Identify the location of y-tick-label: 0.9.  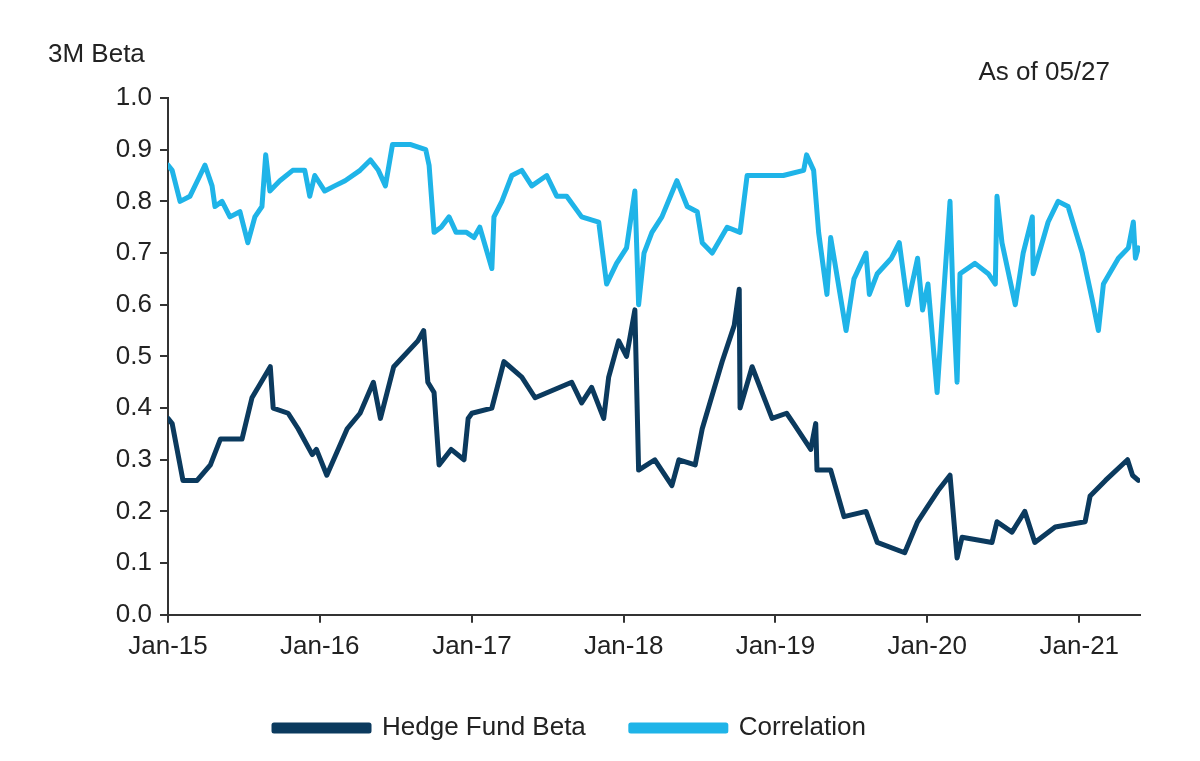
(133, 147).